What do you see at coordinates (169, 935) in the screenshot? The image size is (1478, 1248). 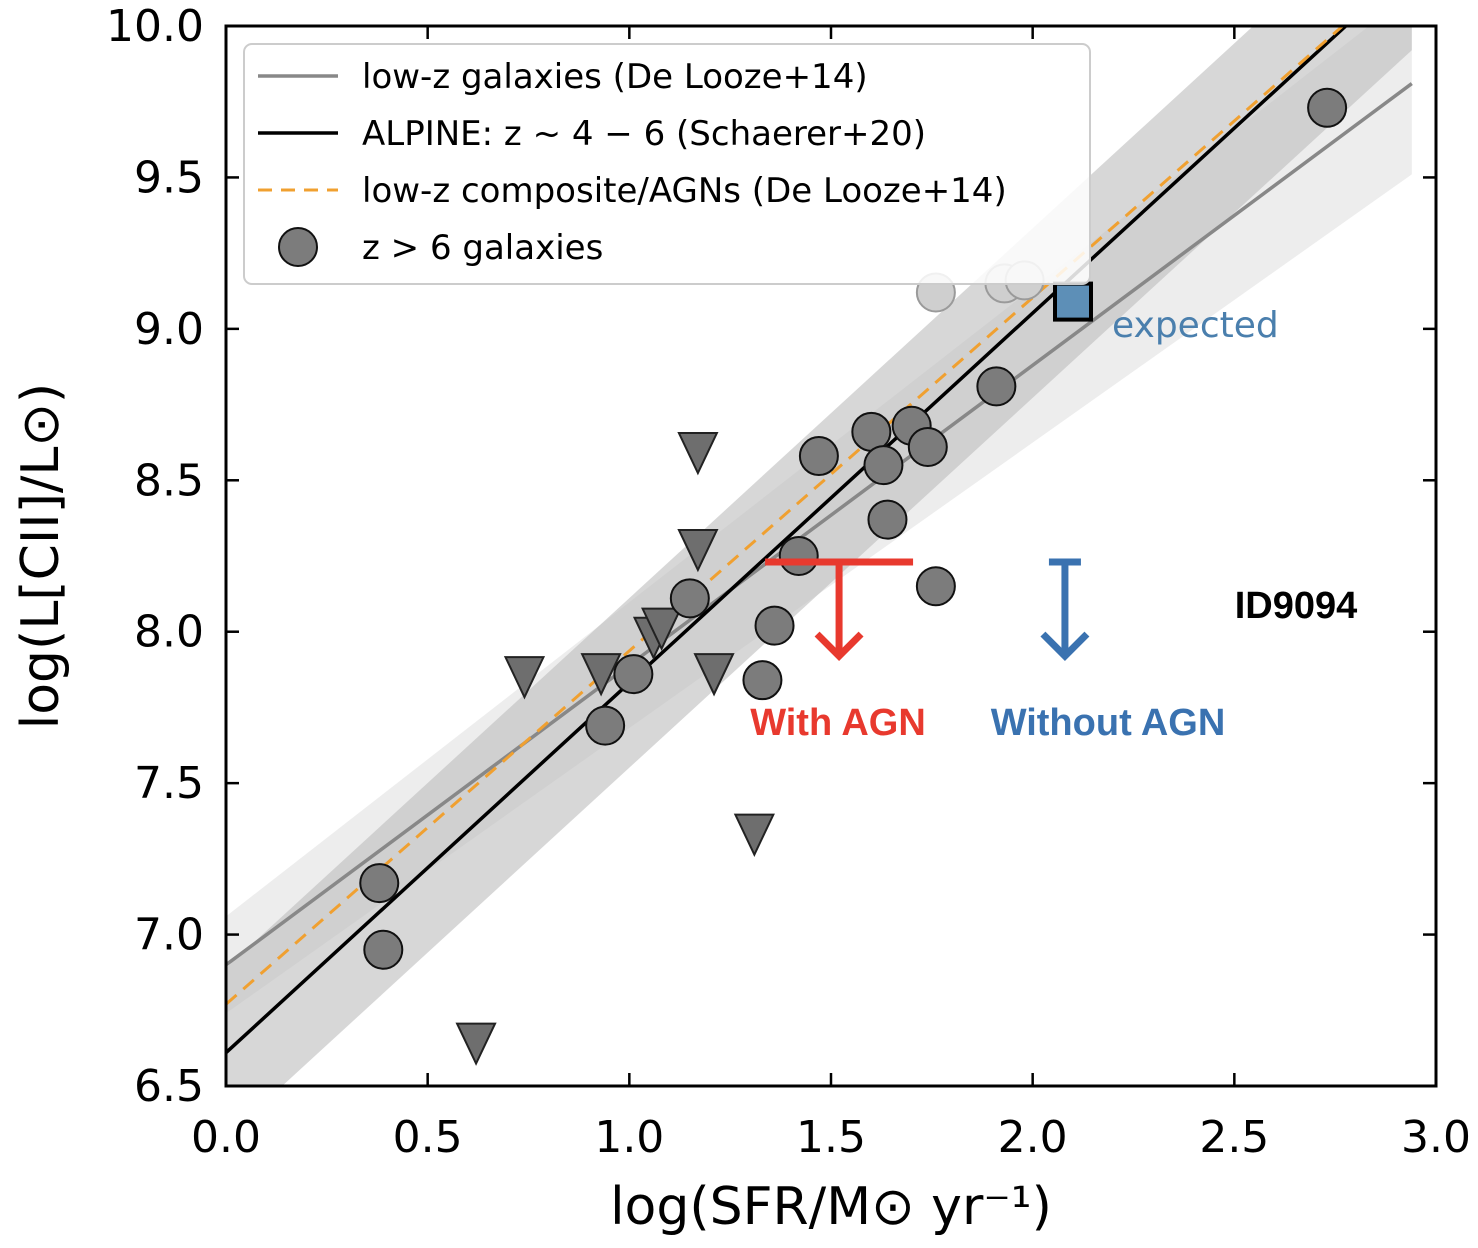 I see `y-tick-label-1: 7.0` at bounding box center [169, 935].